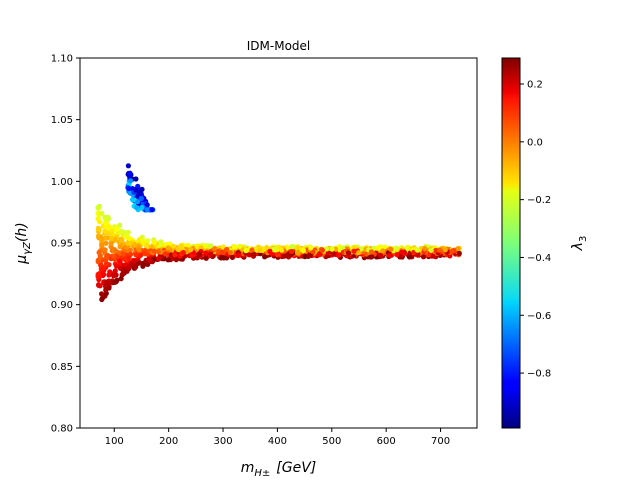 This screenshot has width=640, height=484. What do you see at coordinates (440, 441) in the screenshot?
I see `x-tick-label: 700` at bounding box center [440, 441].